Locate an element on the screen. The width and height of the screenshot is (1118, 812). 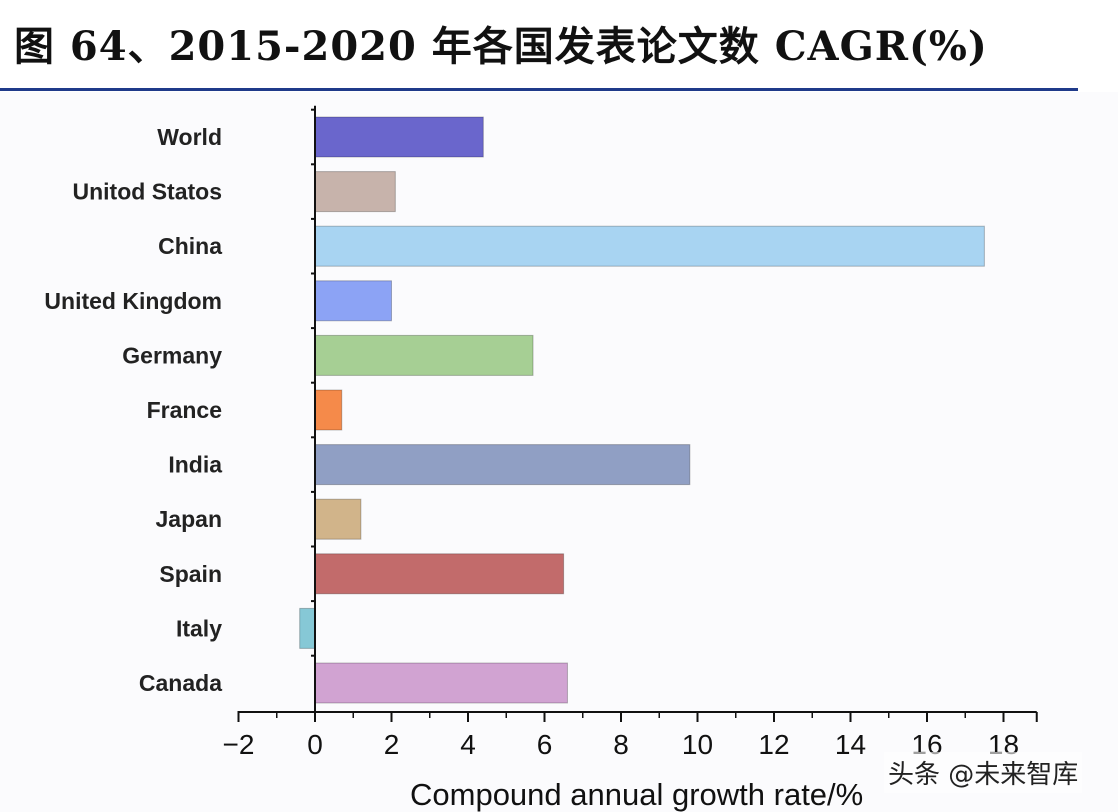
bar-united-kingdom is located at coordinates (353, 301).